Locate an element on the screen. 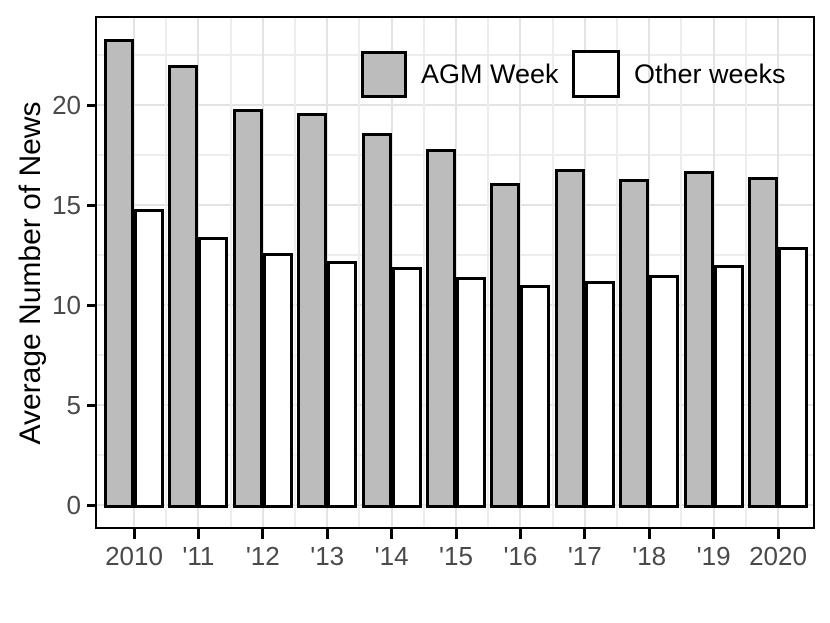 This screenshot has width=830, height=623. x-tick-label: '12 is located at coordinates (262, 556).